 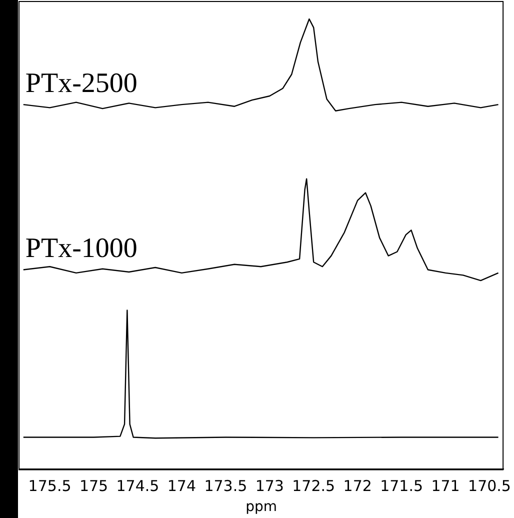 I want to click on x-tick-label: 174.5, so click(x=138, y=486).